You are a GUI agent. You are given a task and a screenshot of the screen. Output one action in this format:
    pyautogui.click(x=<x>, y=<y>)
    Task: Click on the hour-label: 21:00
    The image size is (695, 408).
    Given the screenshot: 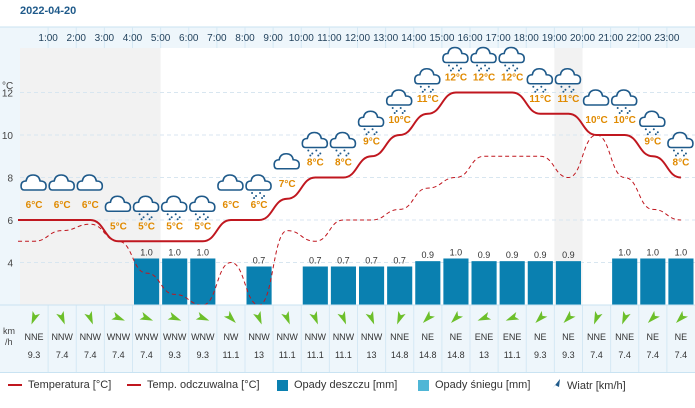 What is the action you would take?
    pyautogui.click(x=610, y=38)
    